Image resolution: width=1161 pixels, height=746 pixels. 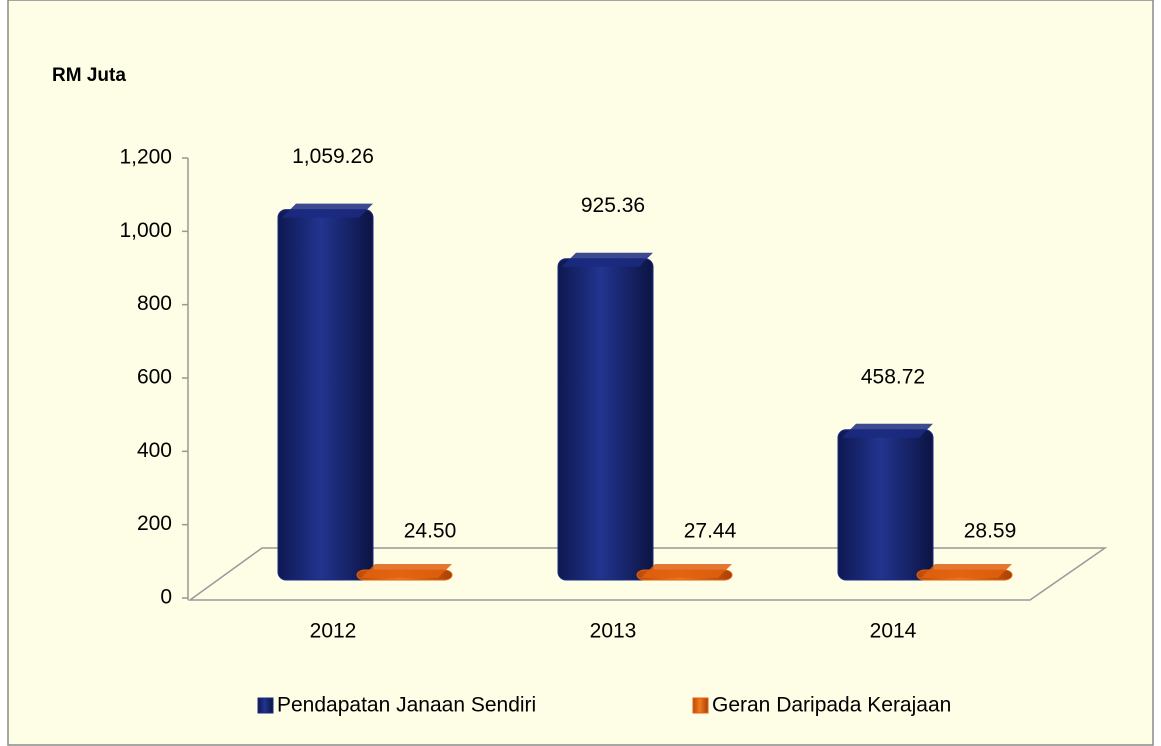 I want to click on y-tick-label: 200, so click(x=154, y=523).